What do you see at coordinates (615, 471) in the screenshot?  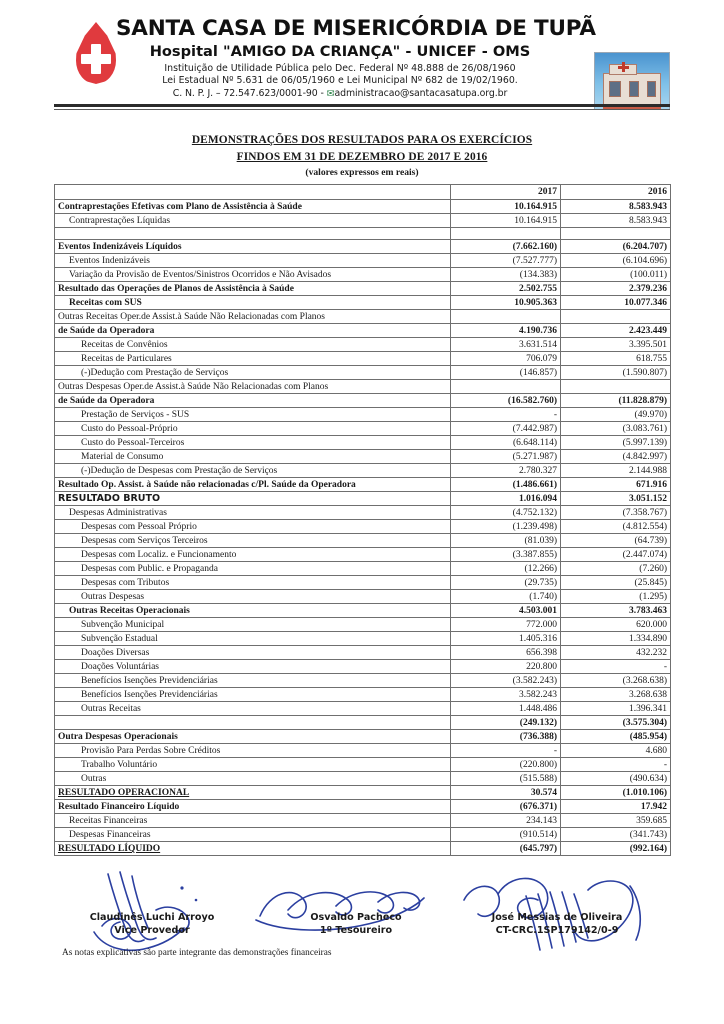 I see `cell-value-2016: 2.144.988` at bounding box center [615, 471].